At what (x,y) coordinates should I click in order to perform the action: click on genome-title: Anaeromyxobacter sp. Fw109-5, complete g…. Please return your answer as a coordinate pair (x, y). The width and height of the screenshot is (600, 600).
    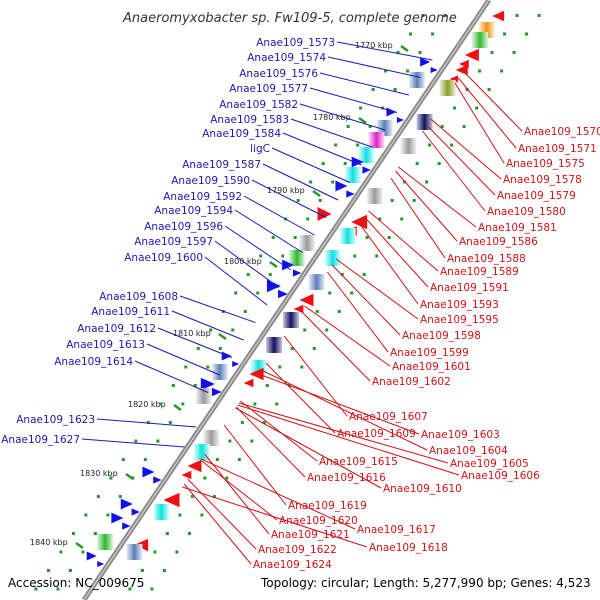
    Looking at the image, I should click on (289, 18).